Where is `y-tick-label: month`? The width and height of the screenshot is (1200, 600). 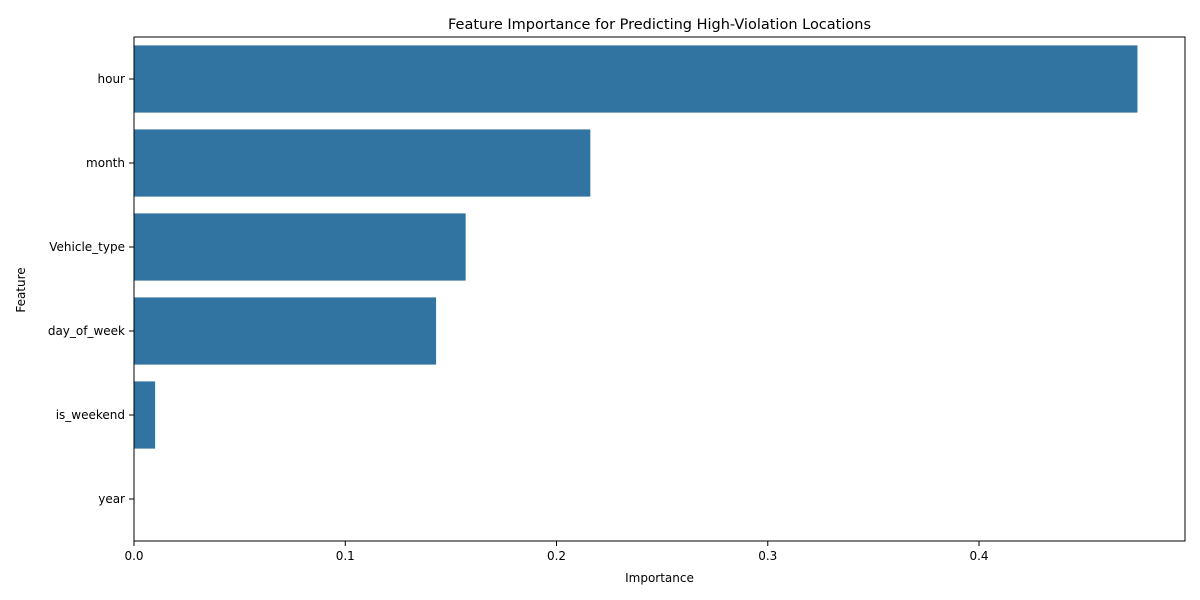 y-tick-label: month is located at coordinates (105, 163).